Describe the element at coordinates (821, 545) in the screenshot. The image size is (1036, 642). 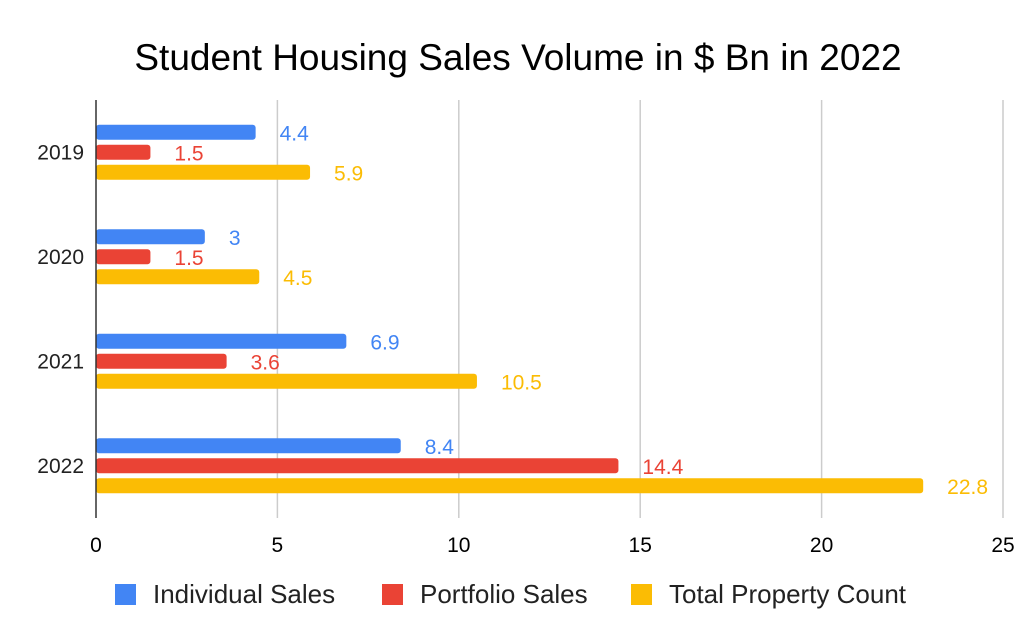
I see `x-tick-label: 20` at that location.